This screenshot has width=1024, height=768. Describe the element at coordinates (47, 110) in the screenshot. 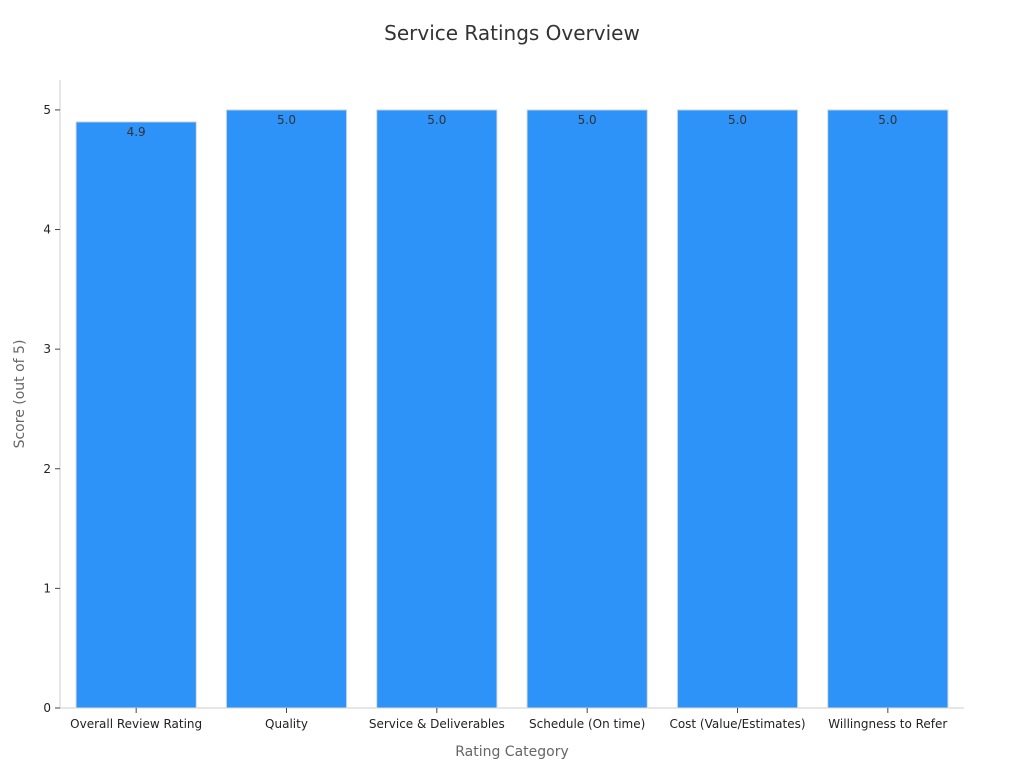

I see `y-tick-label: 5` at that location.